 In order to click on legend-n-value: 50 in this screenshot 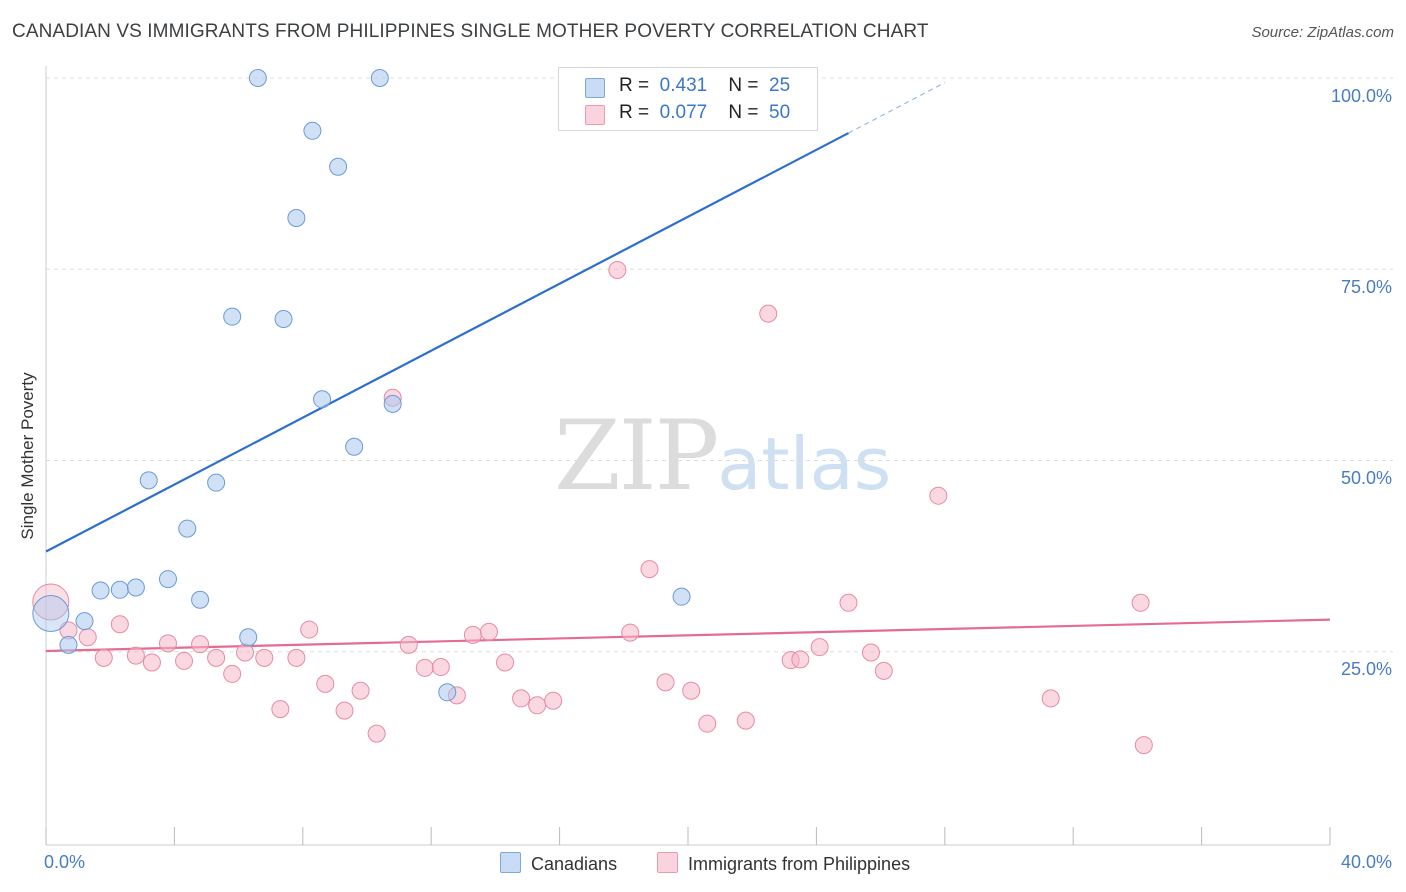, I will do `click(780, 112)`.